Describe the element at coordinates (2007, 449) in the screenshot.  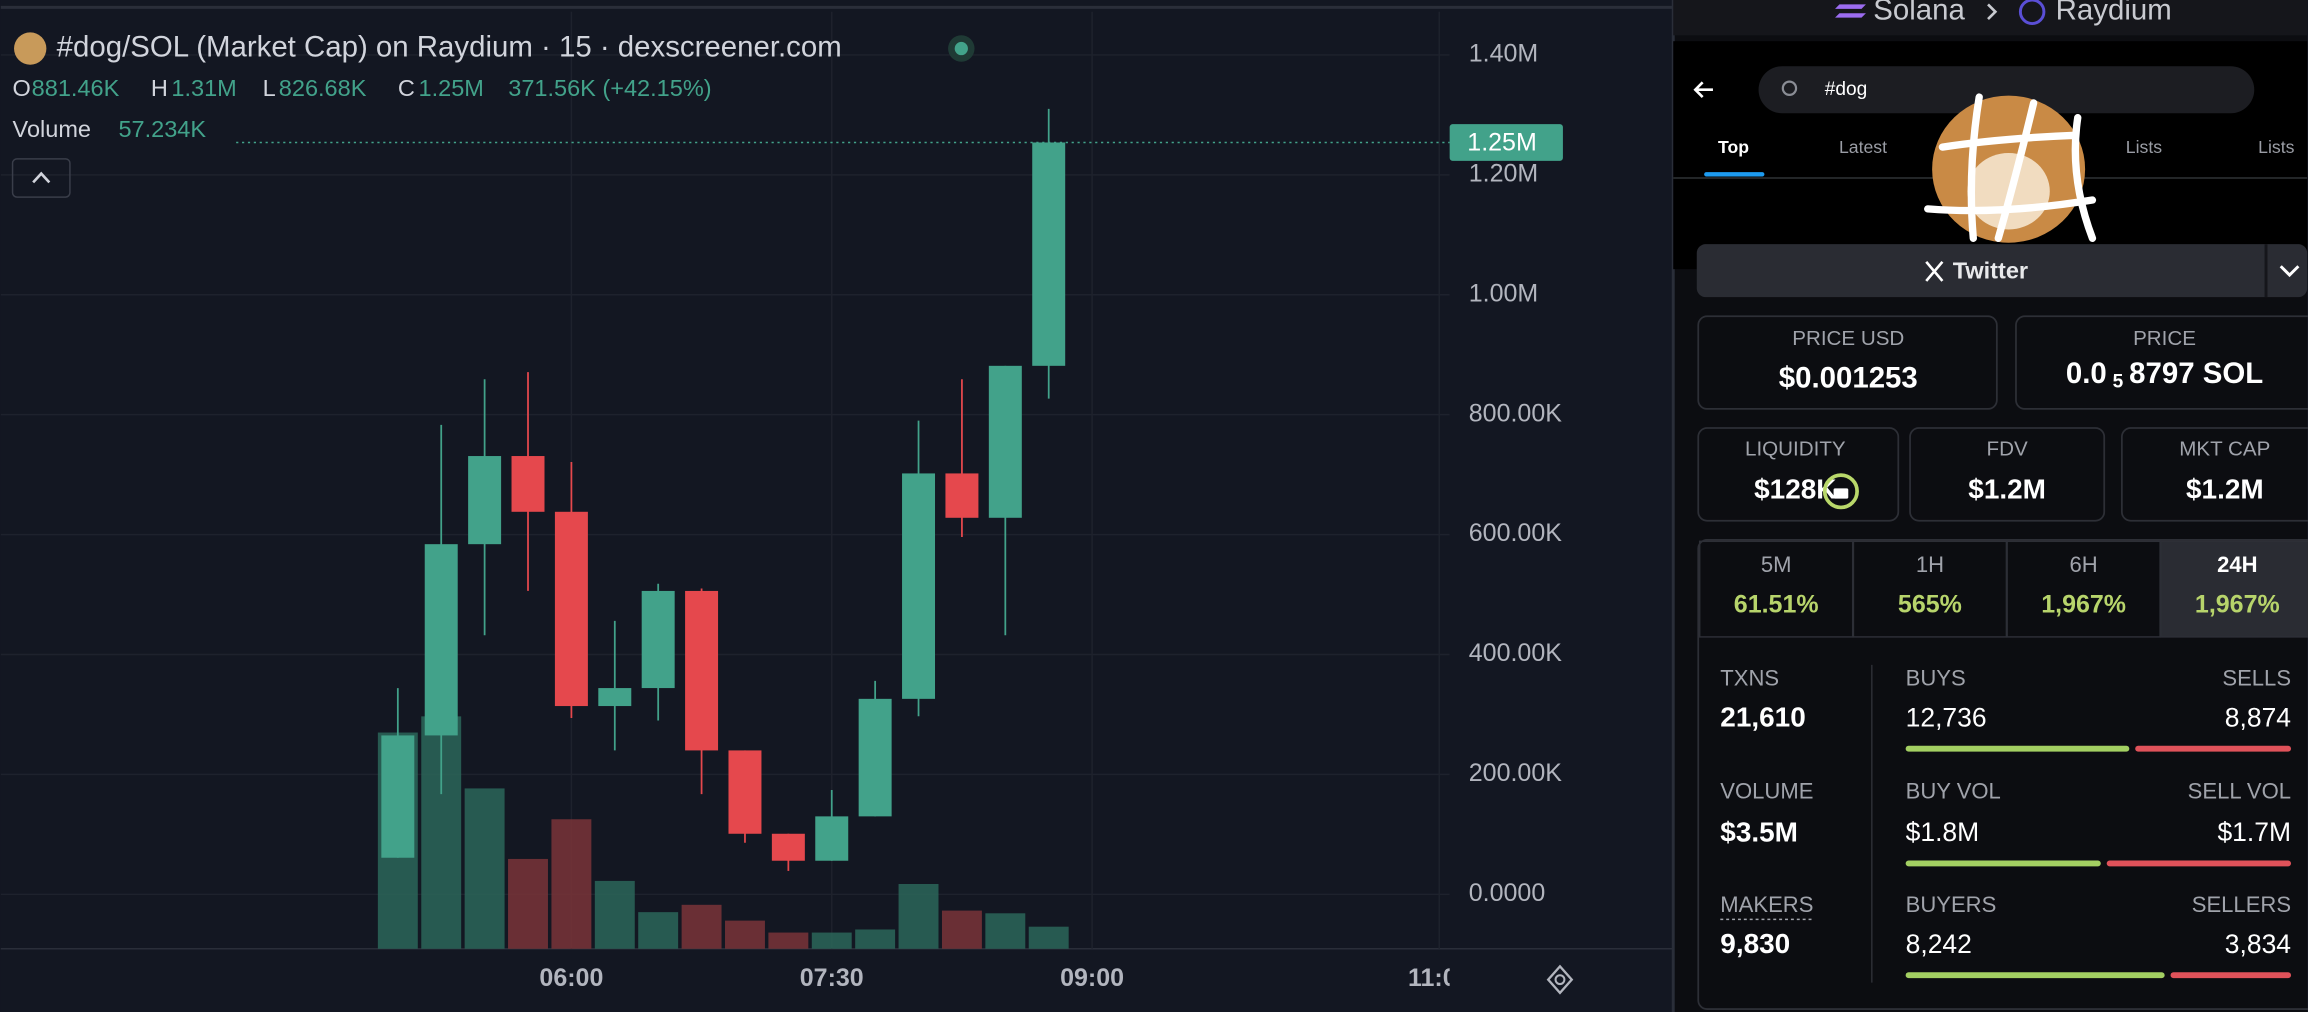
I see `stat-label: FDV` at that location.